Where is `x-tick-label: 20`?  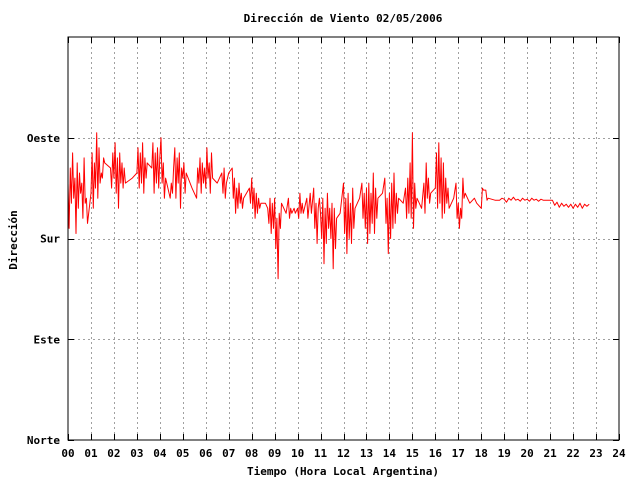 x-tick-label: 20 is located at coordinates (527, 453).